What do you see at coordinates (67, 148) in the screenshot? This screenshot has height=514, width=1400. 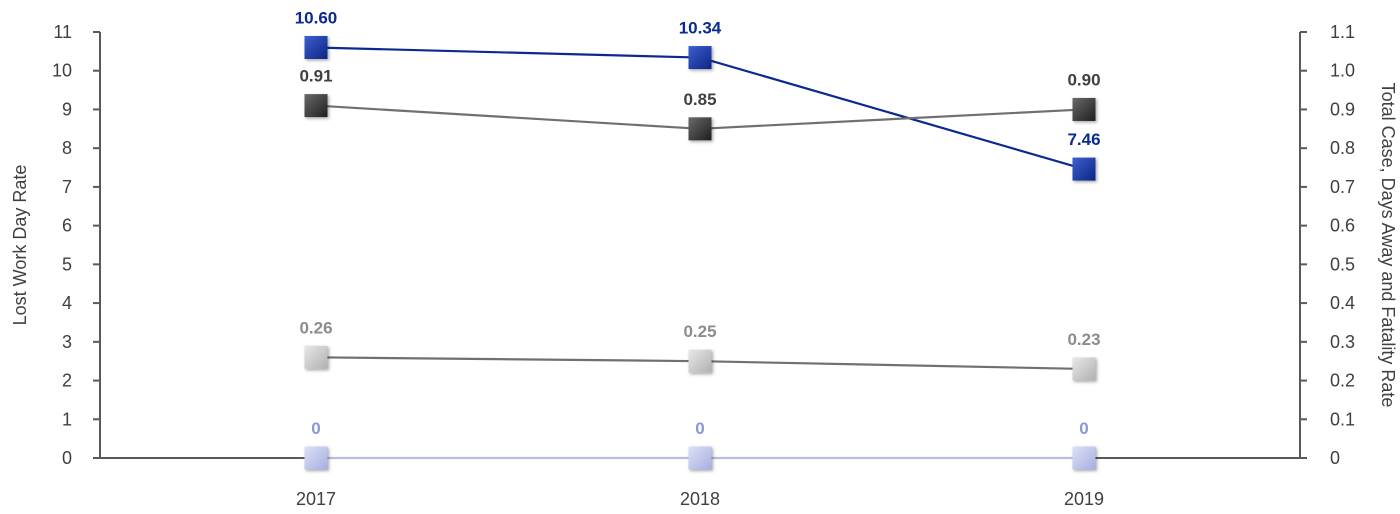 I see `left-axis-tick-label: 8` at bounding box center [67, 148].